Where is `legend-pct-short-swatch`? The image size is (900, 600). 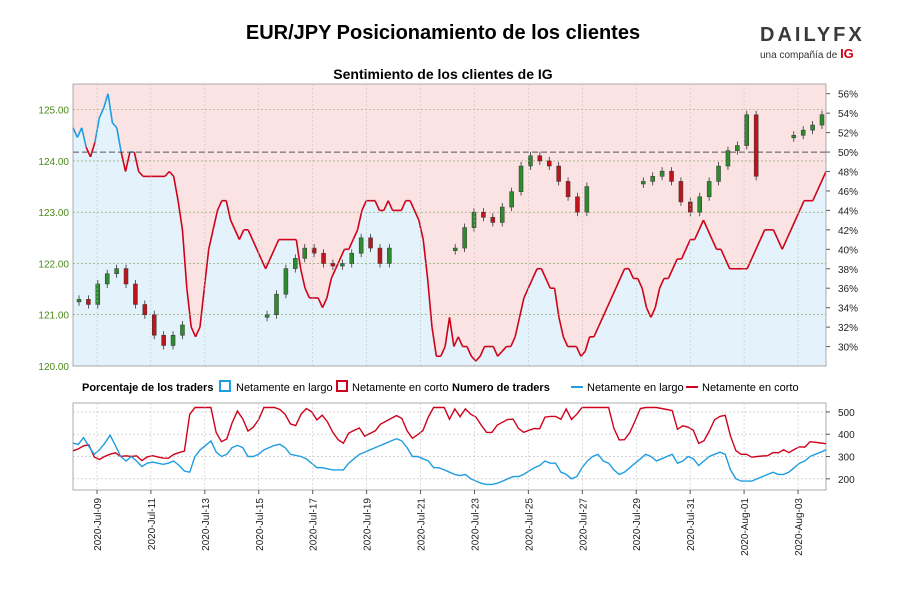 legend-pct-short-swatch is located at coordinates (342, 386).